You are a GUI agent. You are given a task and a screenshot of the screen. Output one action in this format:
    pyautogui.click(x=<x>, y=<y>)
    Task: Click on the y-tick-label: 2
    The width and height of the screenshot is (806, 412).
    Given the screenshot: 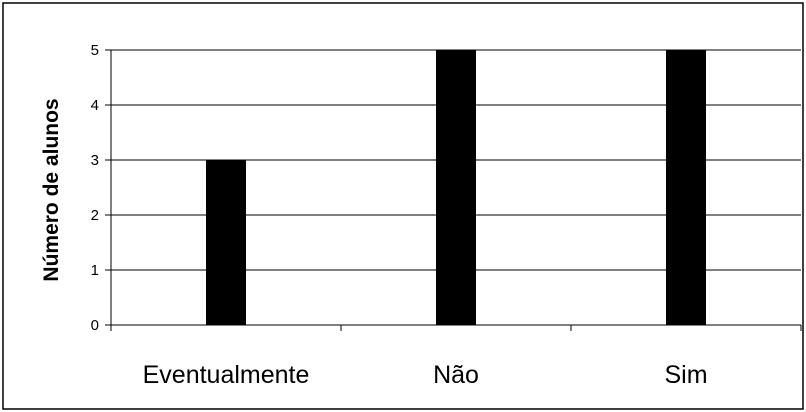 What is the action you would take?
    pyautogui.click(x=95, y=215)
    